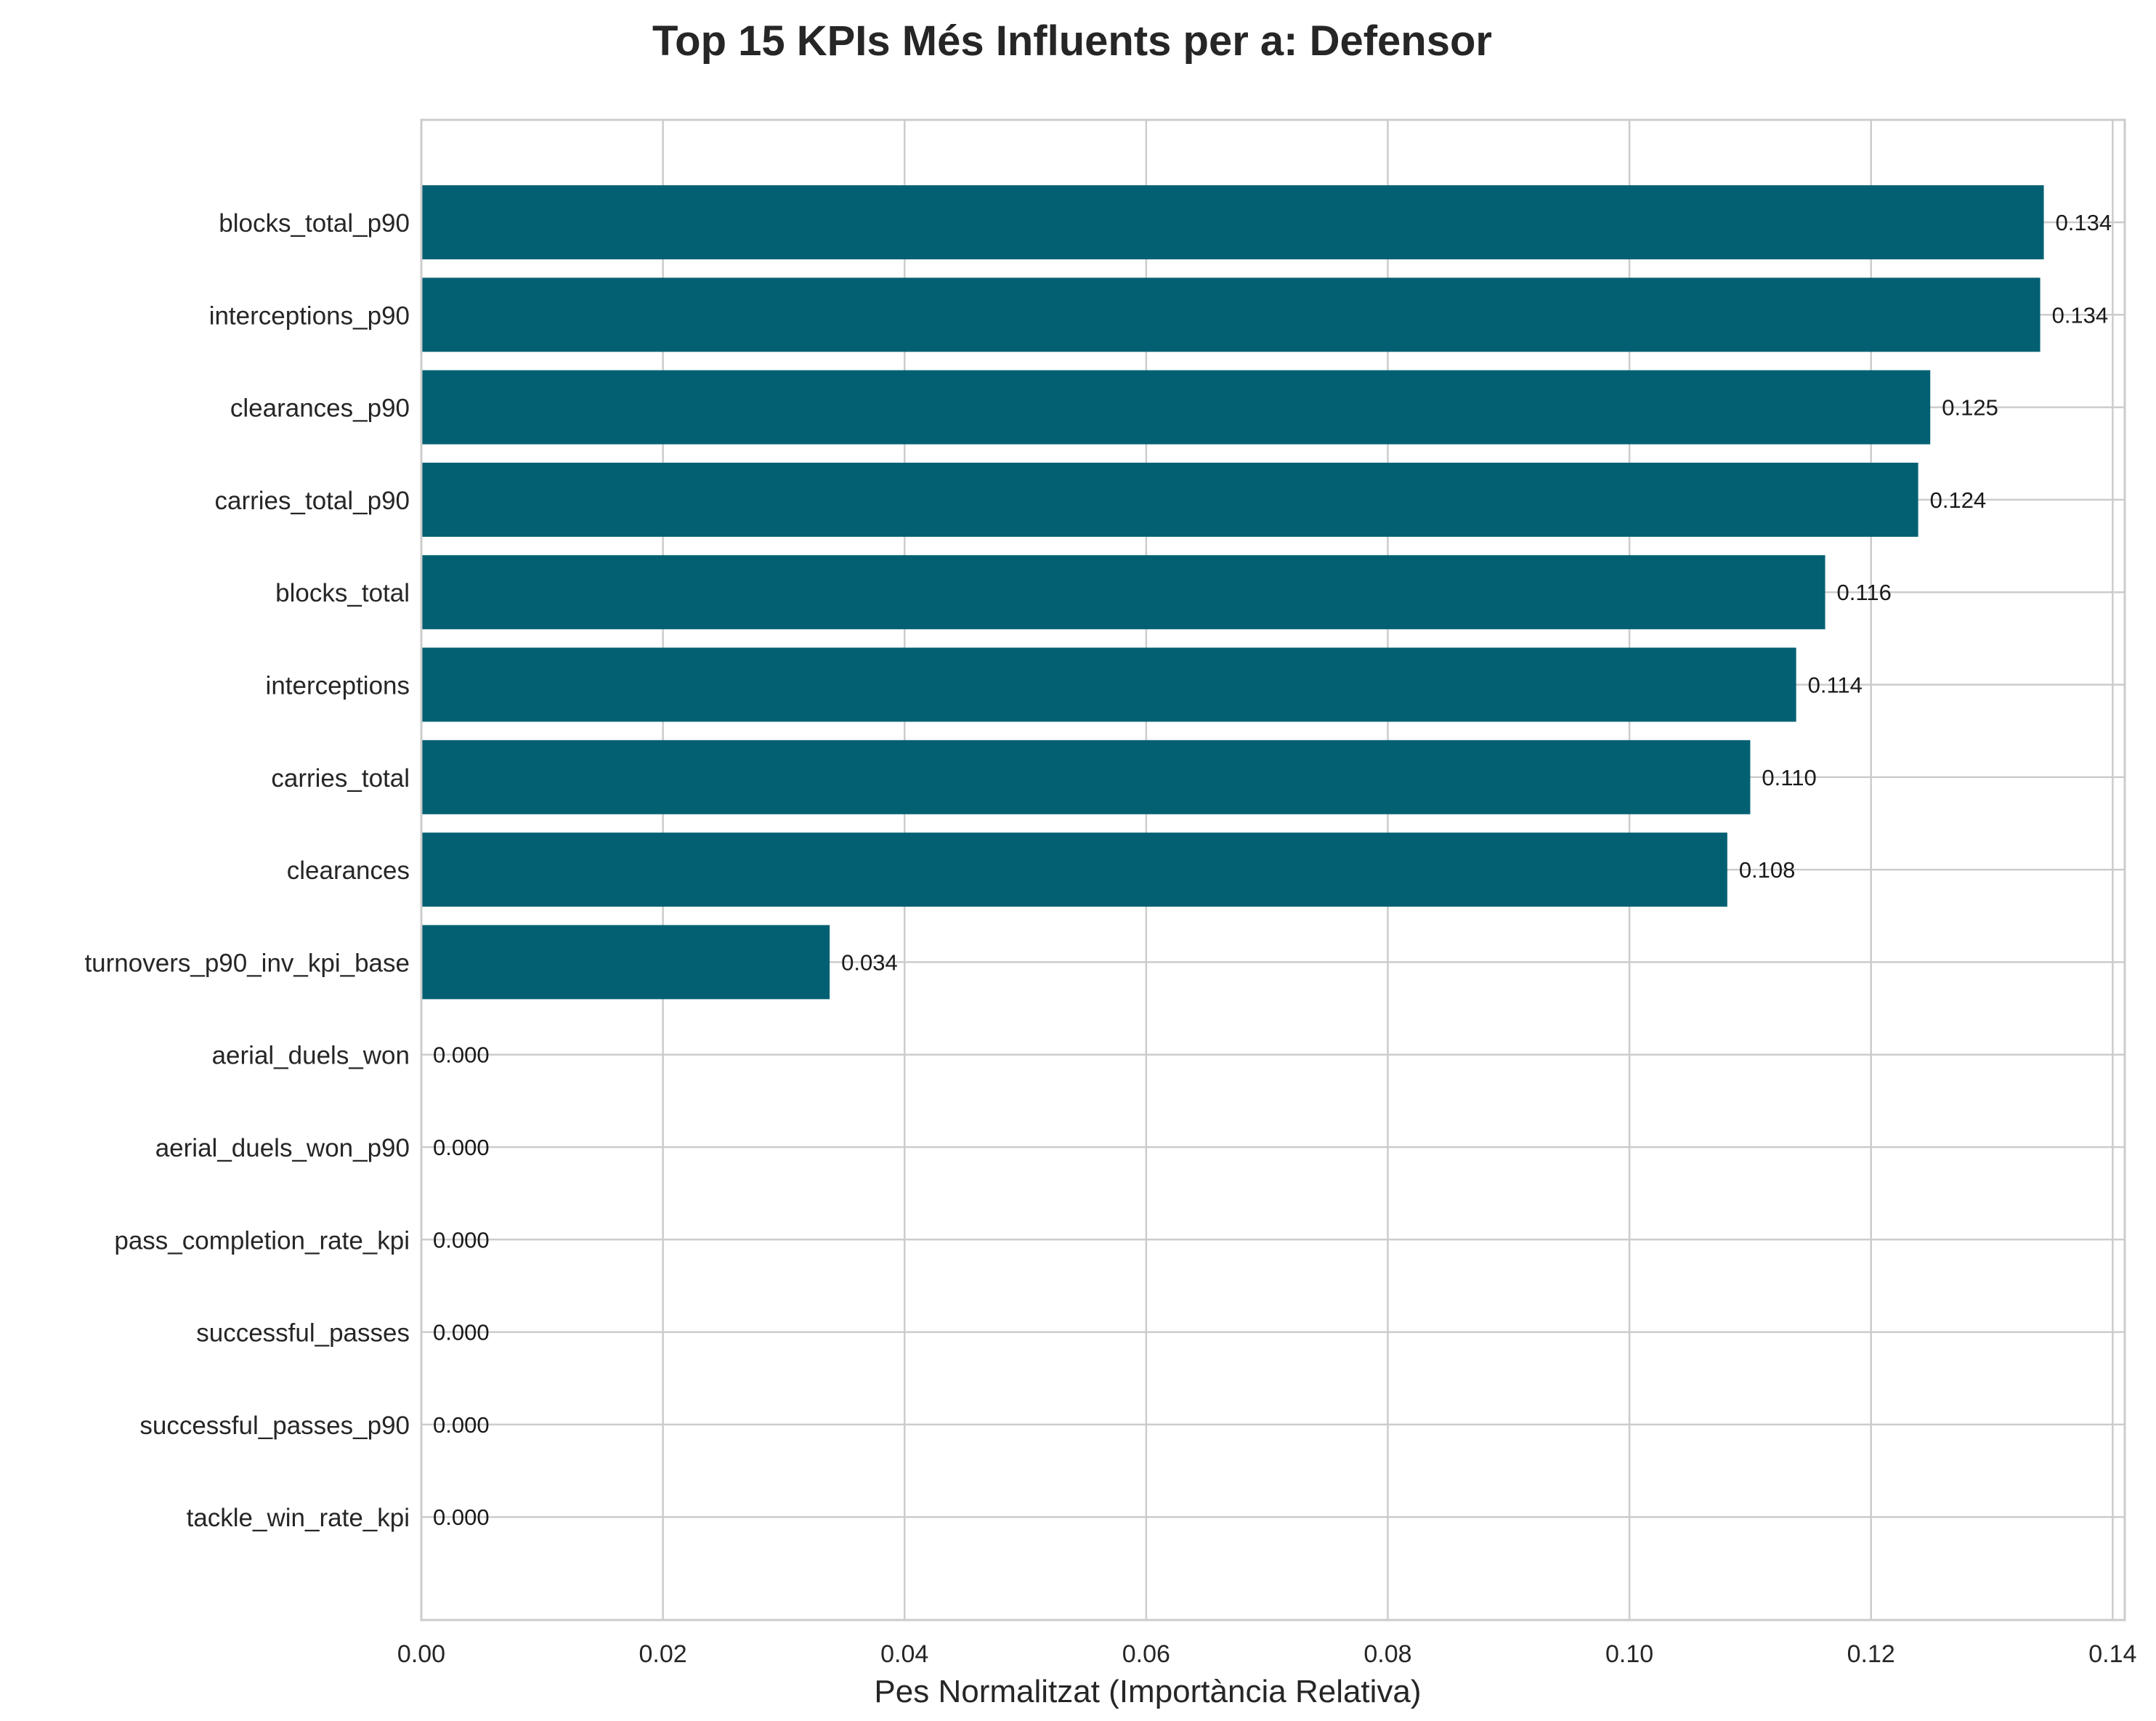 Image resolution: width=2156 pixels, height=1721 pixels. I want to click on y-tick-label: carries_total_p90, so click(312, 501).